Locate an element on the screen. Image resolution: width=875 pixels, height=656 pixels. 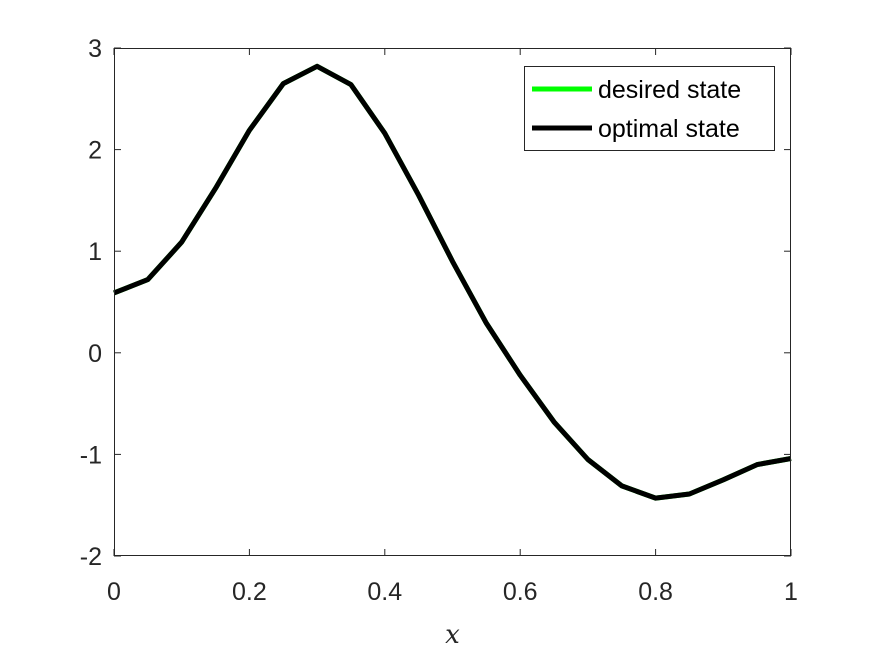
x-tick-label-2: 0.4 is located at coordinates (384, 592).